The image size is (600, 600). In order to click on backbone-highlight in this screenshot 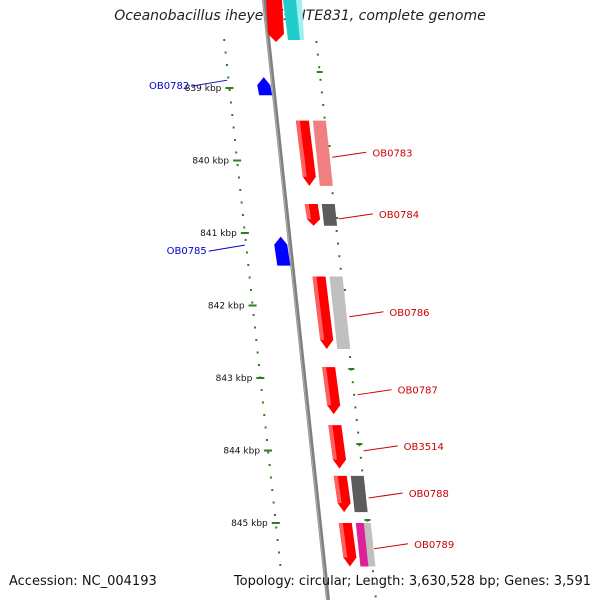, I will do `click(295, 300)`.